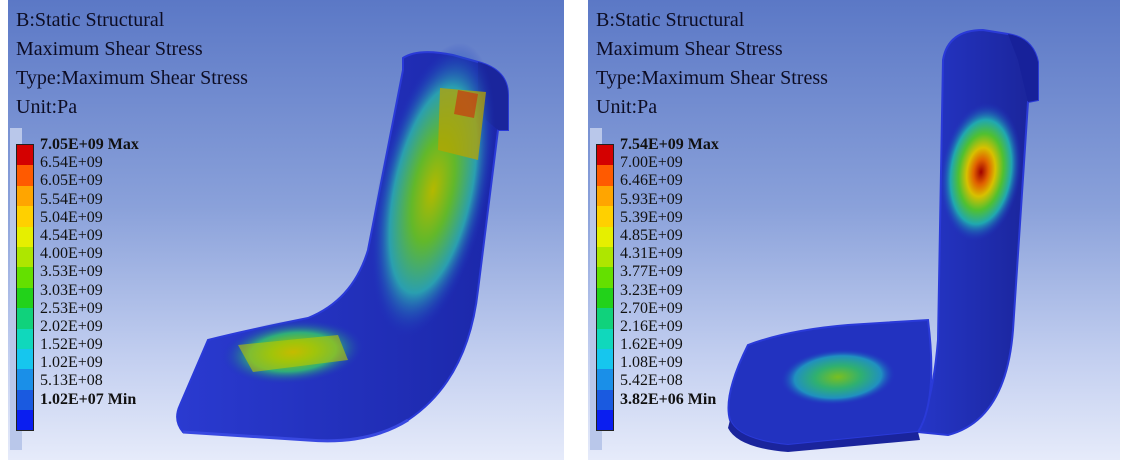 This screenshot has width=1126, height=464. What do you see at coordinates (838, 377) in the screenshot?
I see `stress-region-lower-right` at bounding box center [838, 377].